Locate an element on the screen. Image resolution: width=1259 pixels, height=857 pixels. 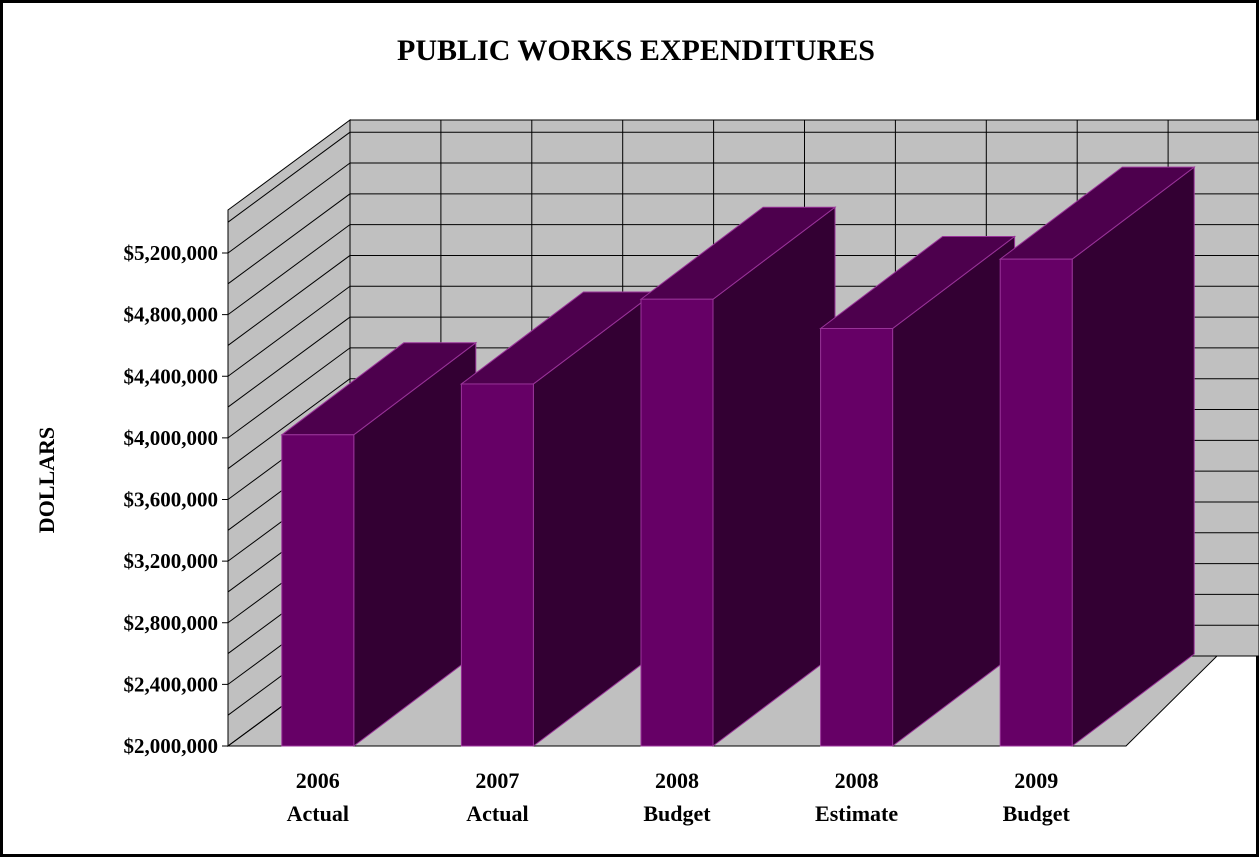
y-axis-title: DOLLARS is located at coordinates (46, 480).